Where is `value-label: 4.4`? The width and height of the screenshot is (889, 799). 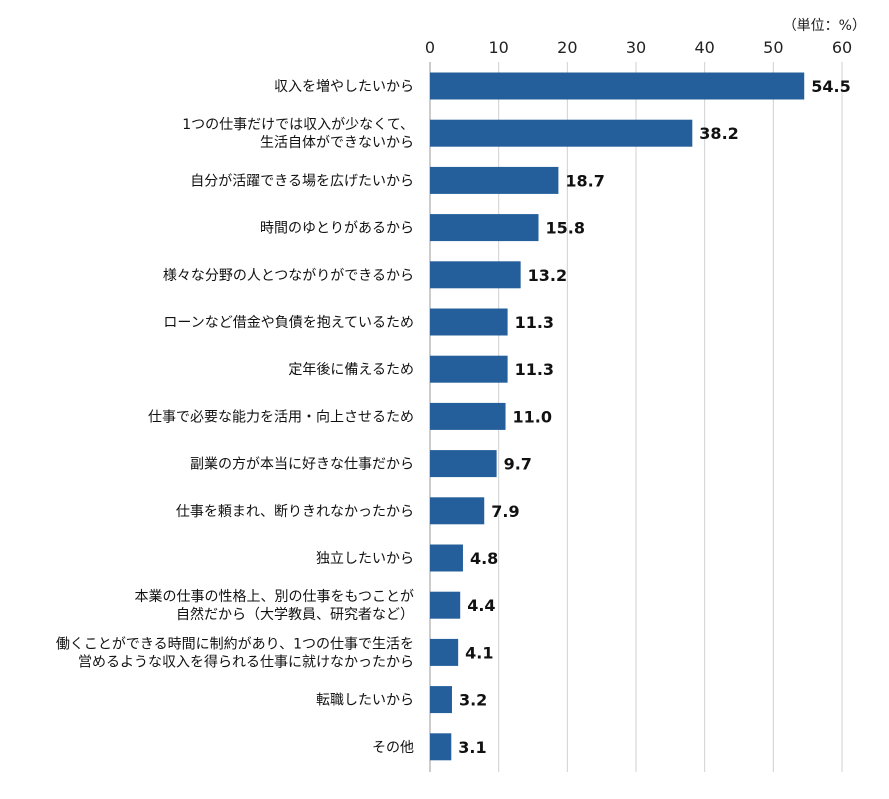
value-label: 4.4 is located at coordinates (481, 605).